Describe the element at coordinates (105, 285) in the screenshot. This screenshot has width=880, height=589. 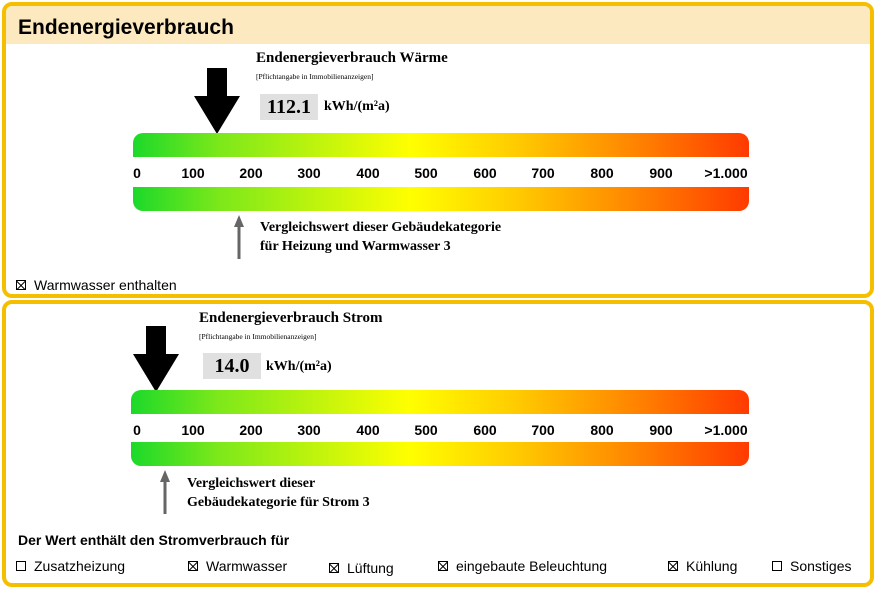
I see `option-label: Warmwasser enthalten` at that location.